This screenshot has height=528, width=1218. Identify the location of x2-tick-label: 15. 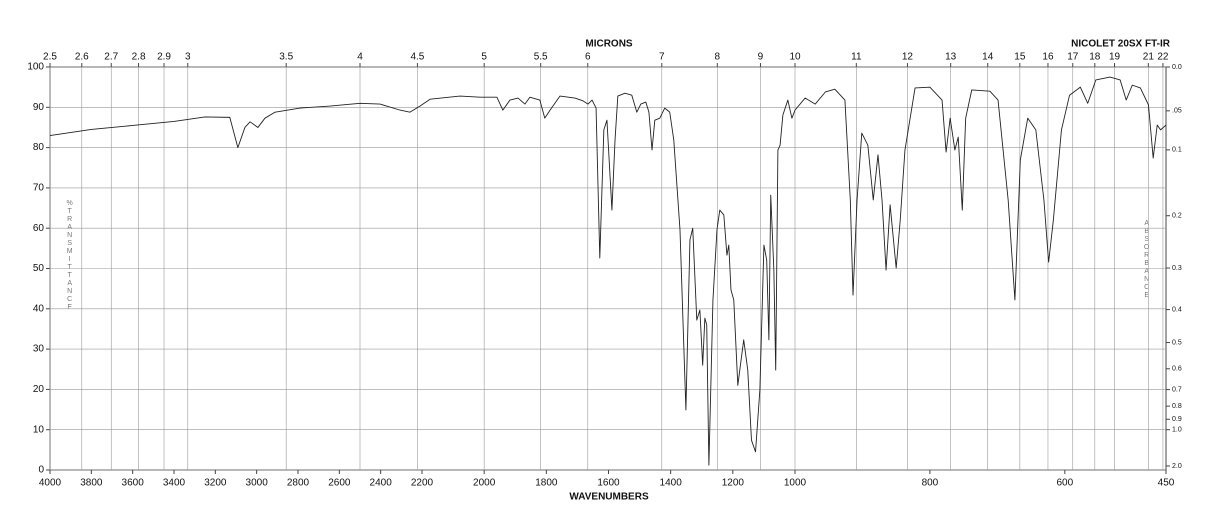
(1020, 57).